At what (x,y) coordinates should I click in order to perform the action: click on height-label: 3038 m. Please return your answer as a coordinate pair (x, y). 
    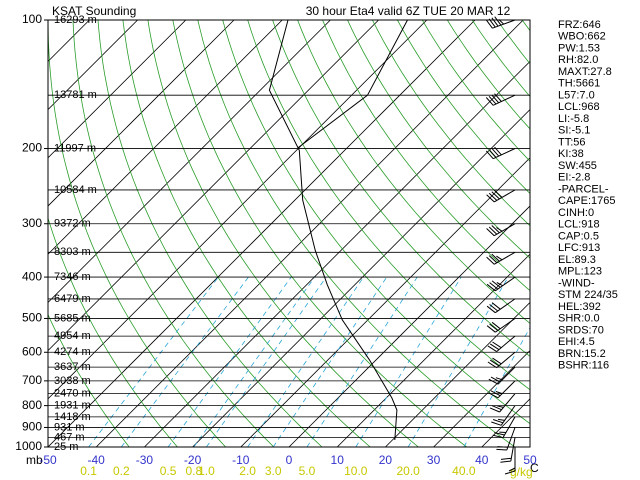
    Looking at the image, I should click on (72, 381).